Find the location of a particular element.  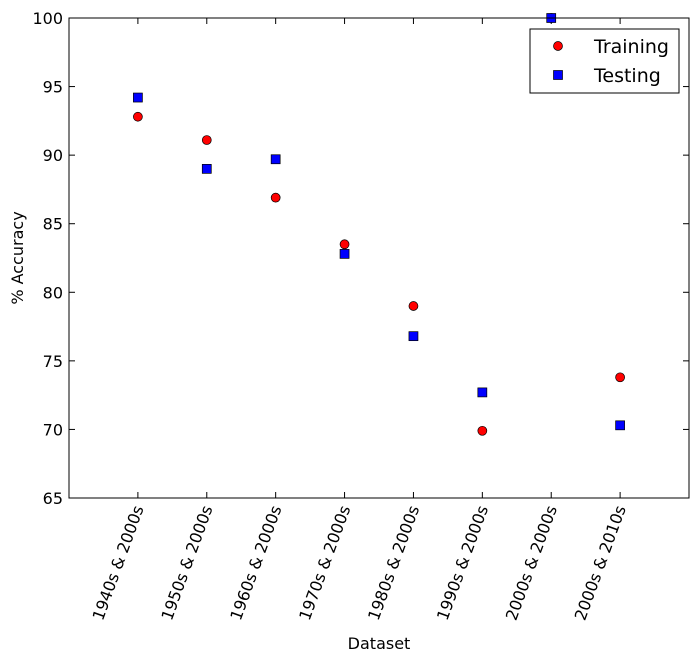

y-tick-label: 95 is located at coordinates (53, 87).